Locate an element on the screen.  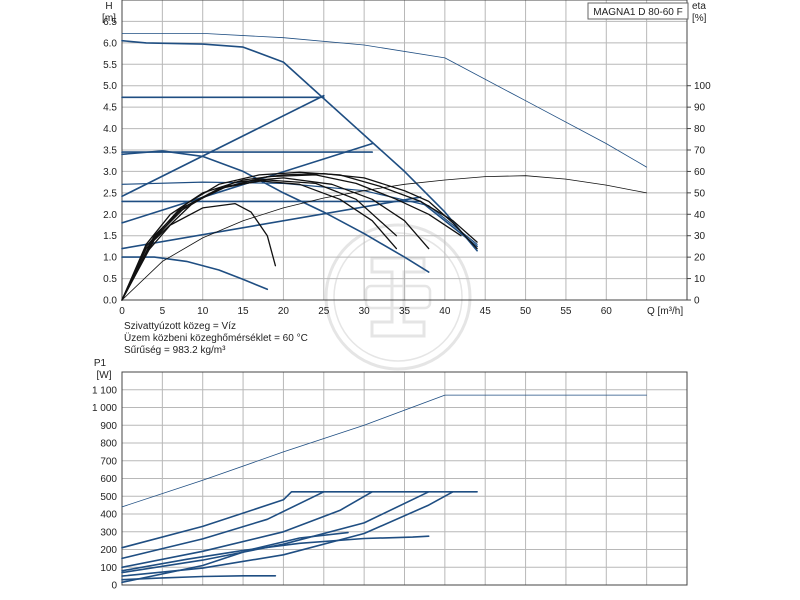
power-tick-label: 600 is located at coordinates (108, 479).